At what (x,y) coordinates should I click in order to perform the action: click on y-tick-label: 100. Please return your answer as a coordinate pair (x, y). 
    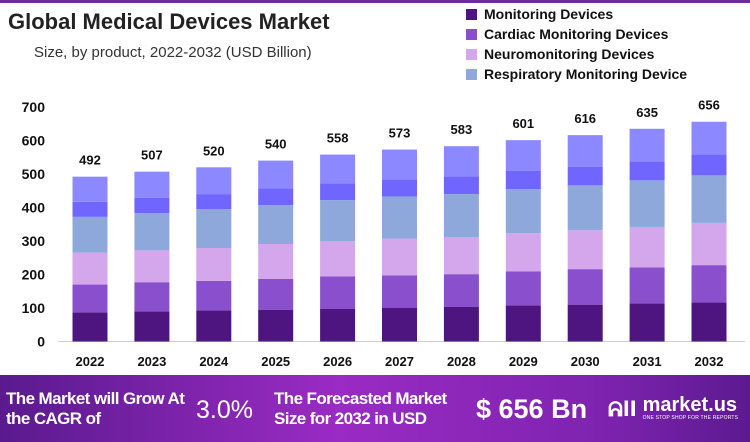
    Looking at the image, I should click on (34, 308).